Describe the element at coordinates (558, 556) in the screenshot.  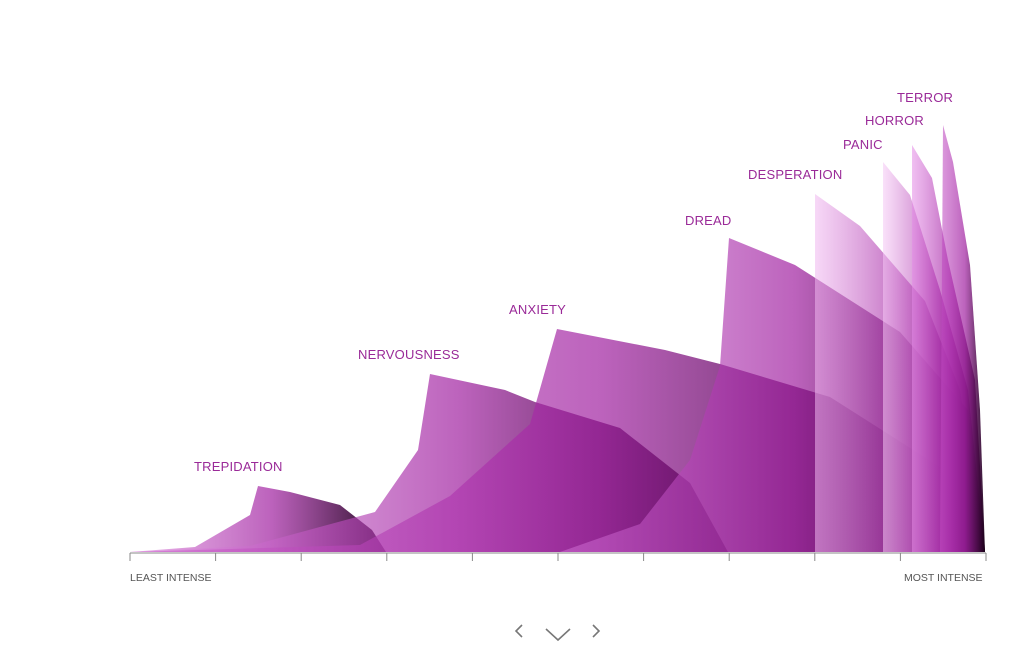
I see `x-axis` at that location.